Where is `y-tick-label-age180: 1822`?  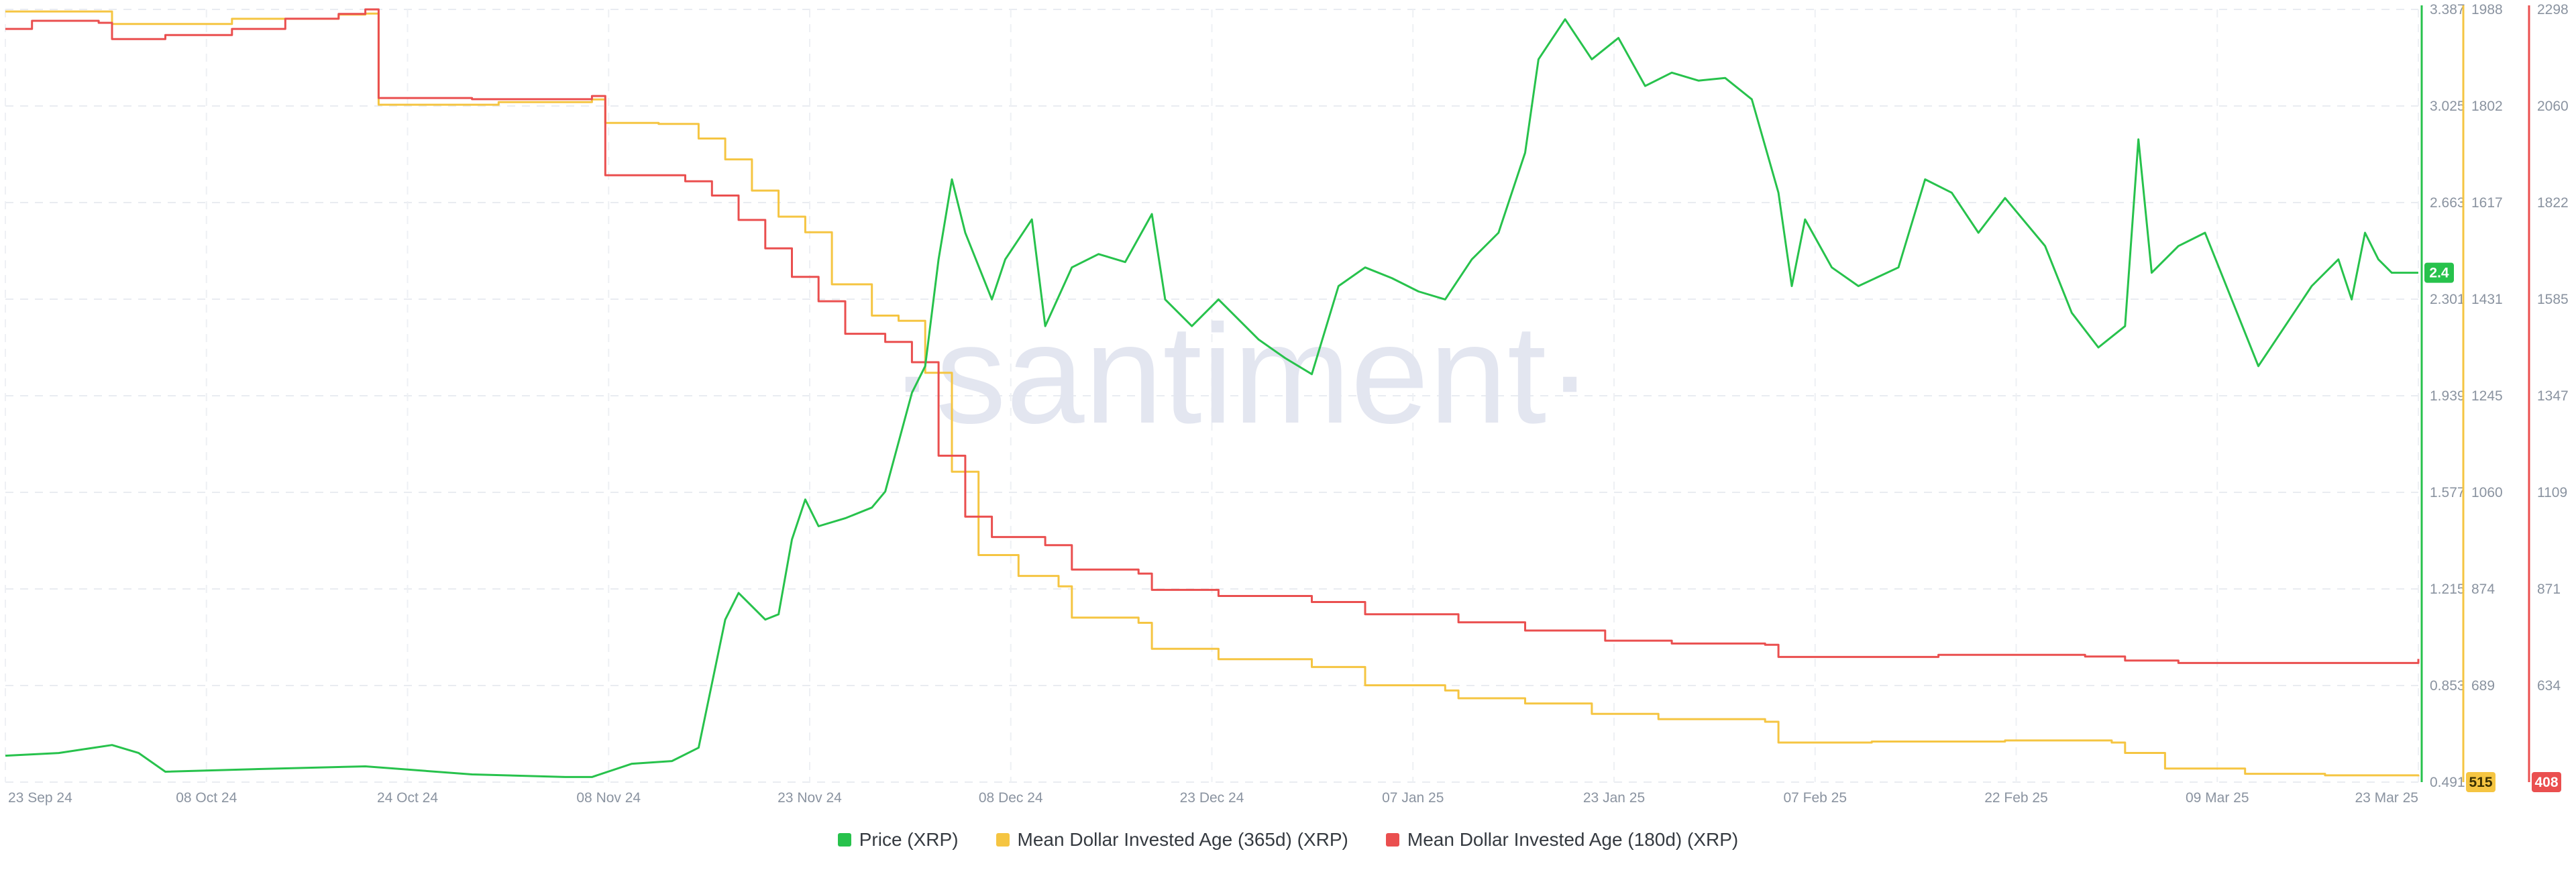
y-tick-label-age180: 1822 is located at coordinates (2553, 203).